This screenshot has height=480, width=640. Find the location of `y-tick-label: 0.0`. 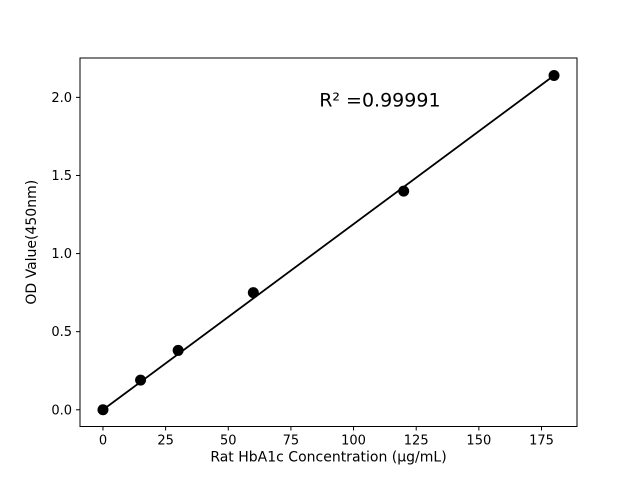

y-tick-label: 0.0 is located at coordinates (61, 410).